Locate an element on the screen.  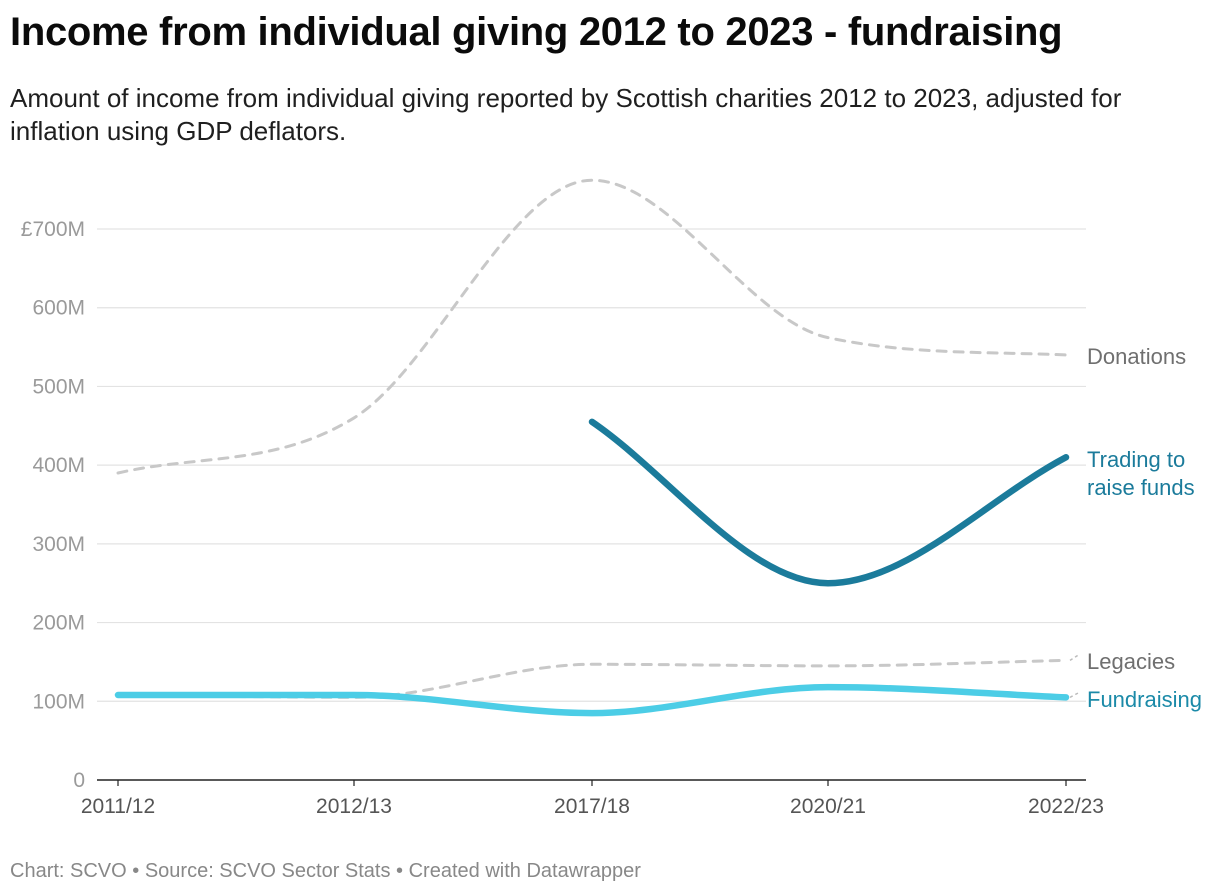
x-axis-ticks: 2011/12 2012/13 2017/18 2020/21 2022/23 is located at coordinates (592, 799).